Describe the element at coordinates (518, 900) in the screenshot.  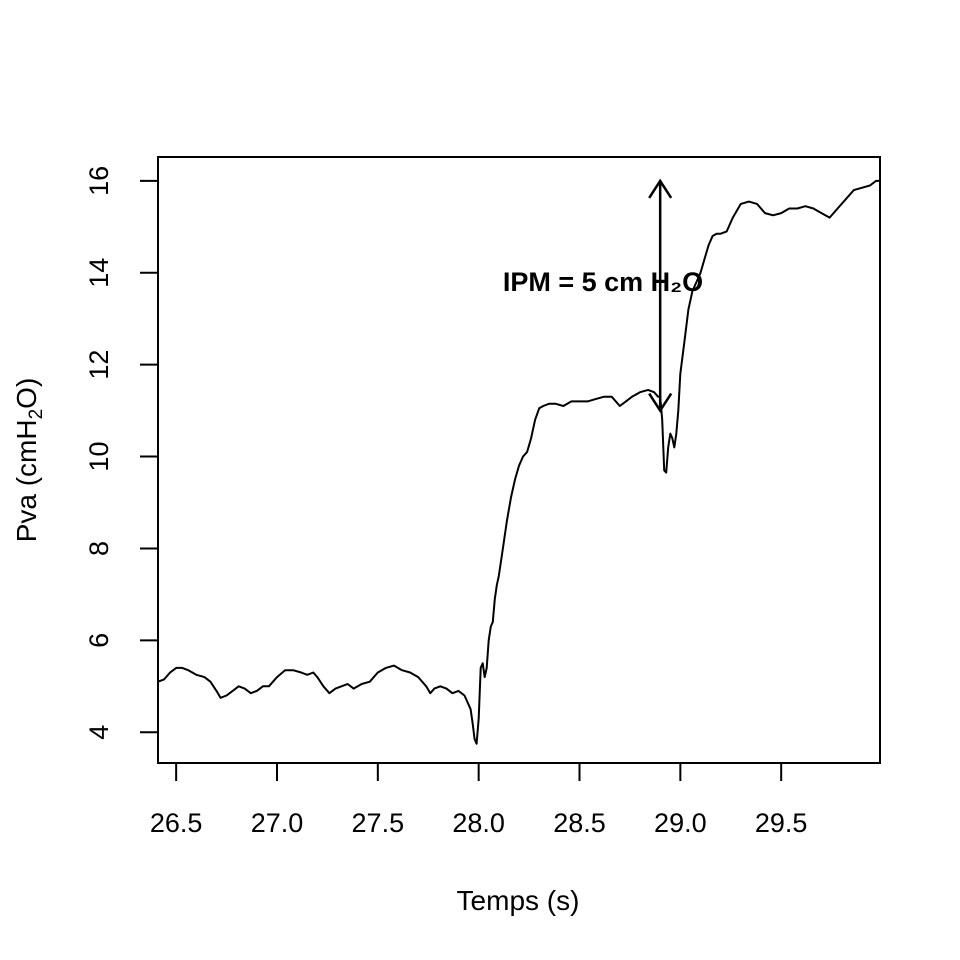
I see `x-axis-title: Temps (s)` at that location.